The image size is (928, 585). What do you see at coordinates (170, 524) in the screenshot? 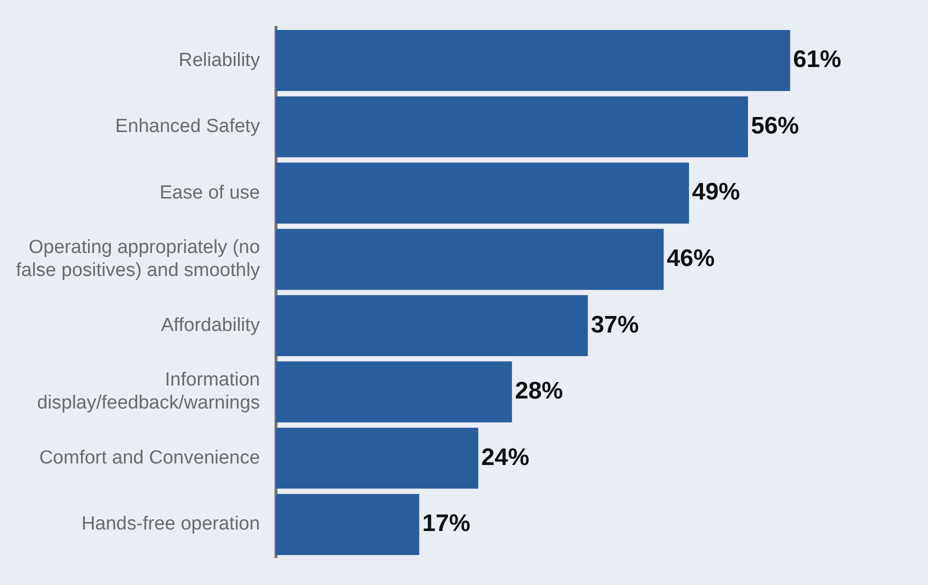
I see `y-tick-label: Hands-free operation` at bounding box center [170, 524].